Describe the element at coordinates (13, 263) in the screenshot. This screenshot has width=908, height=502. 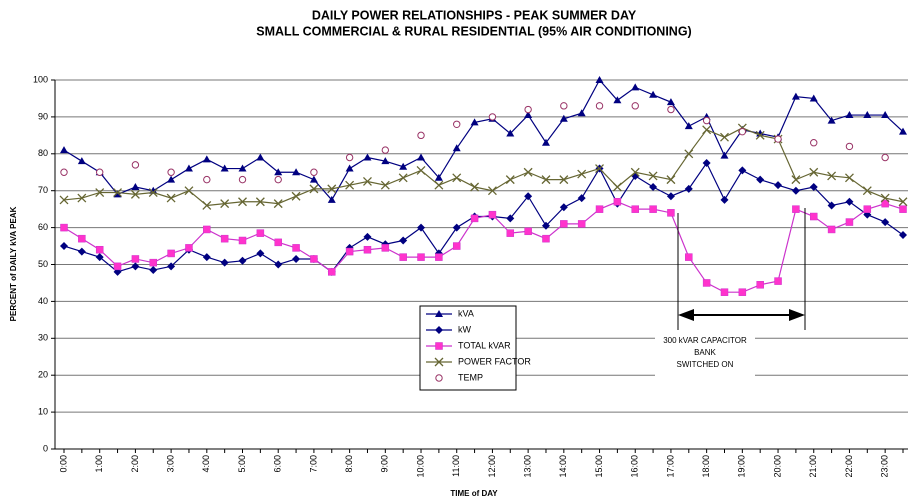
I see `y-axis-title: PERCENT of DAILY kVA PEAK` at that location.